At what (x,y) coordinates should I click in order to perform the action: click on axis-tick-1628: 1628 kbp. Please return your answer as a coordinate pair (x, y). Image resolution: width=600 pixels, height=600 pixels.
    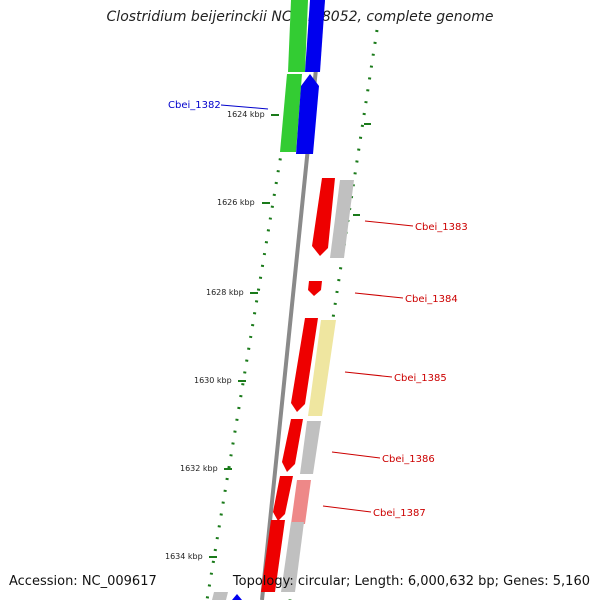
    Looking at the image, I should click on (232, 292).